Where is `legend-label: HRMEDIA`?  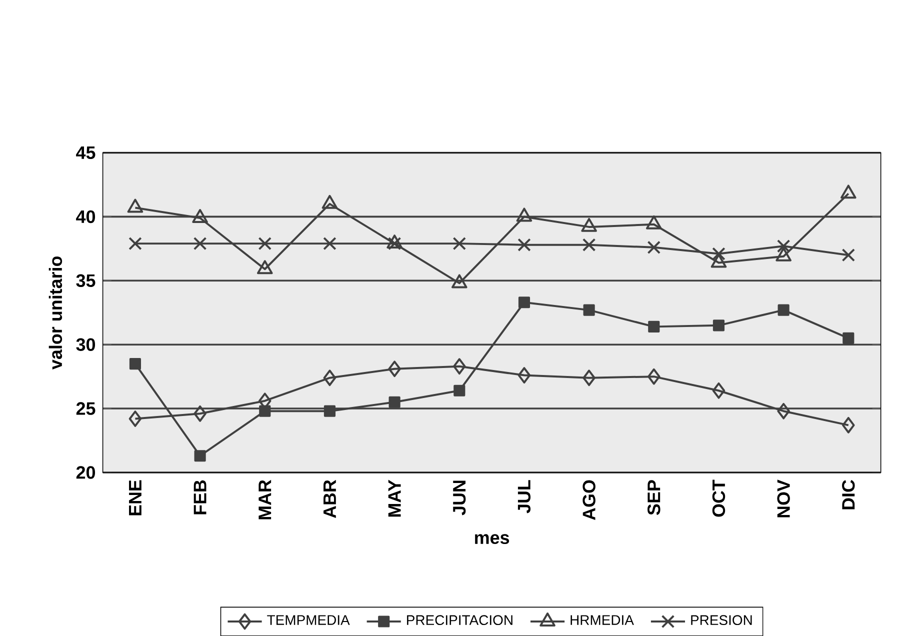 legend-label: HRMEDIA is located at coordinates (602, 620).